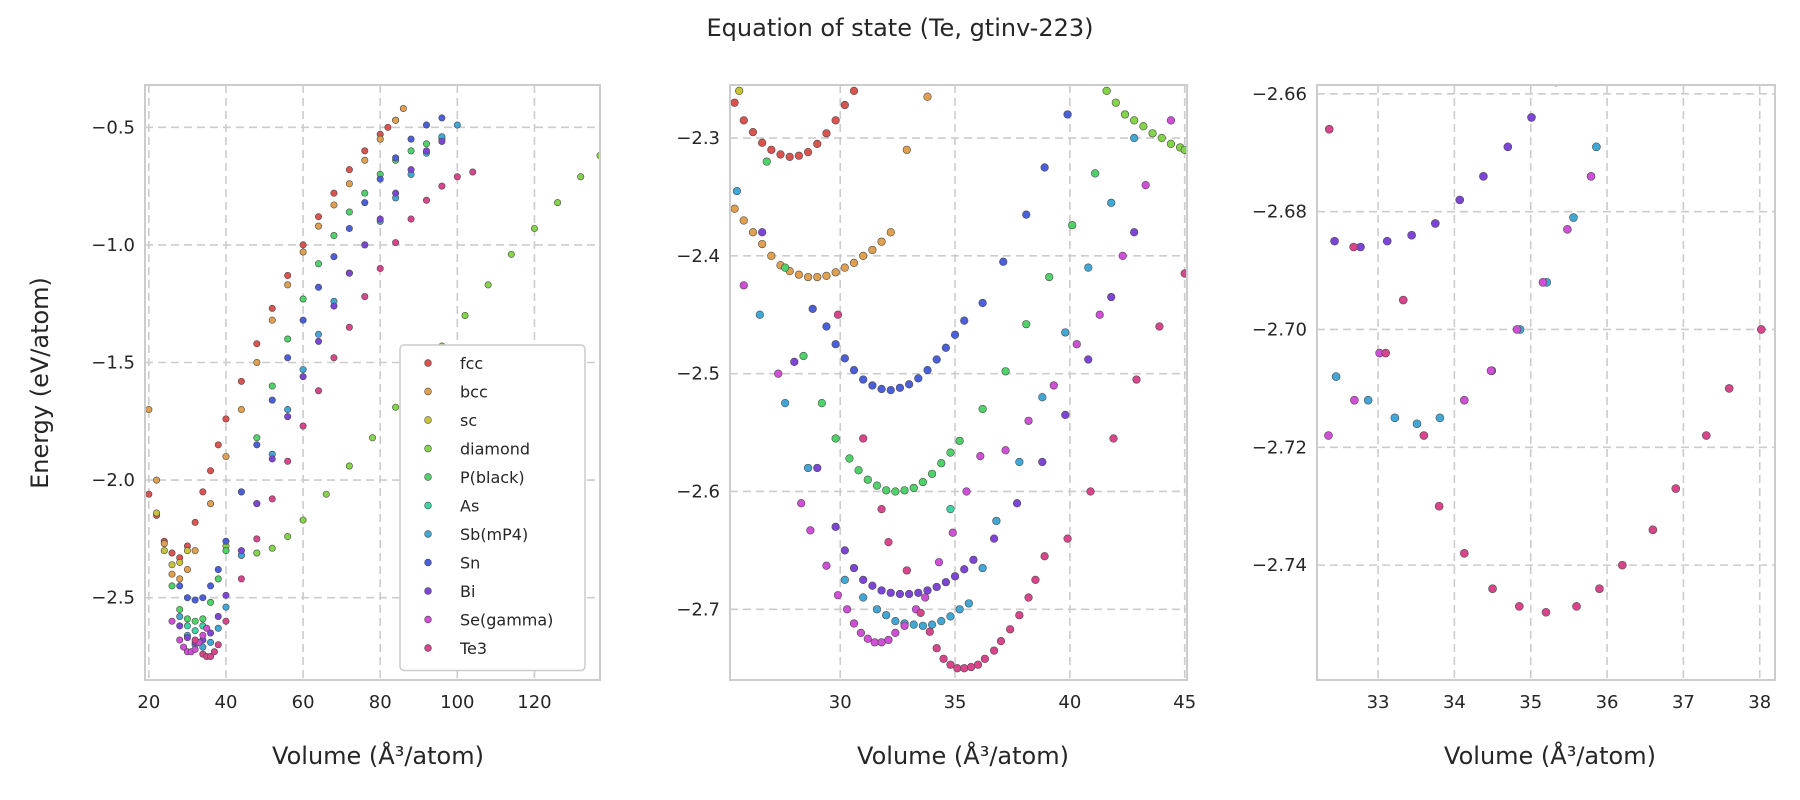 This screenshot has width=1800, height=800. Describe the element at coordinates (1279, 212) in the screenshot. I see `y-tick-label: −2.68` at that location.